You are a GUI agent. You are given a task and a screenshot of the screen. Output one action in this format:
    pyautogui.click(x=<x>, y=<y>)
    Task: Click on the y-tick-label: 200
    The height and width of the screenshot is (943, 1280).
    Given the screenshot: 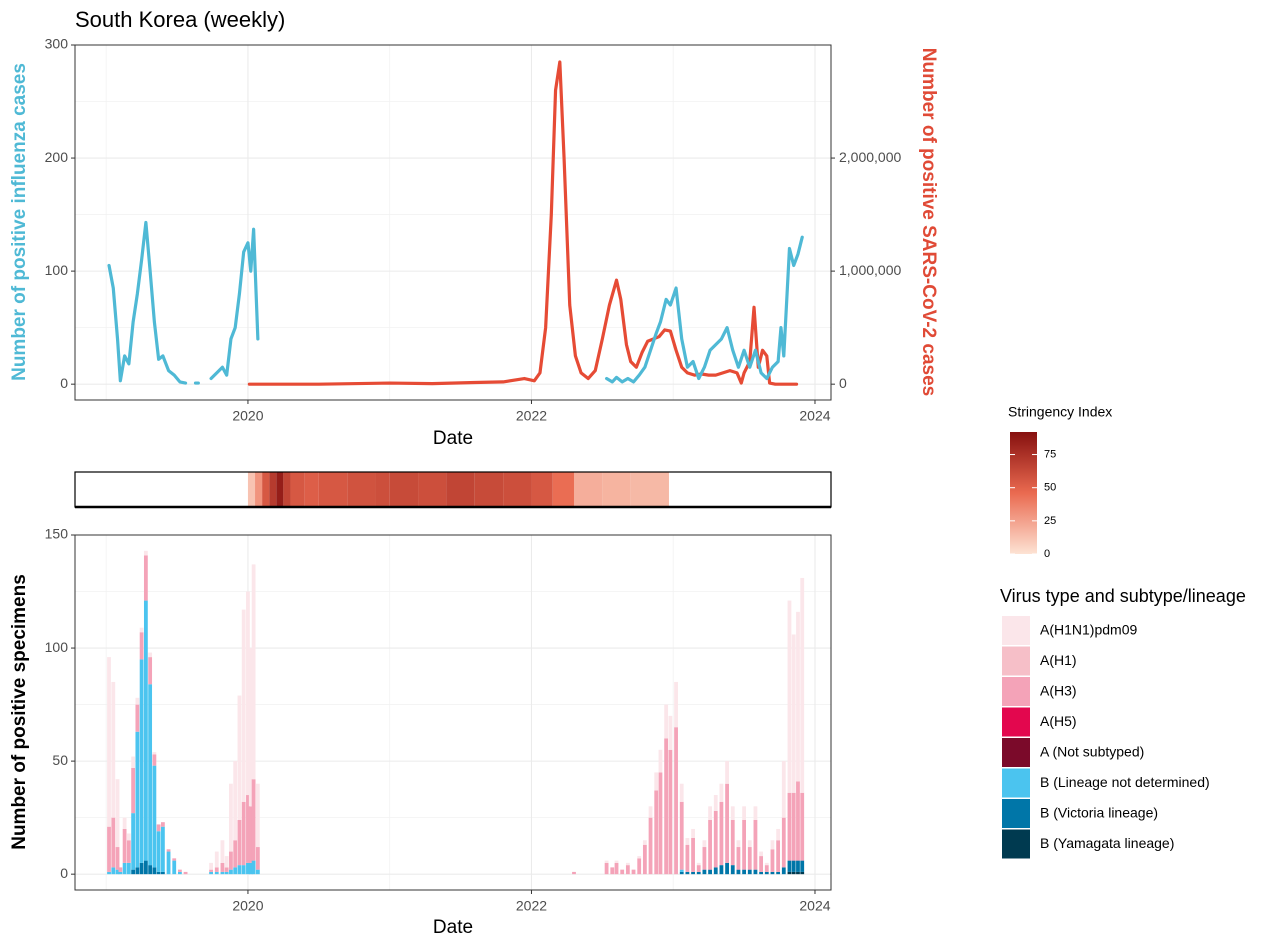 What is the action you would take?
    pyautogui.click(x=57, y=157)
    